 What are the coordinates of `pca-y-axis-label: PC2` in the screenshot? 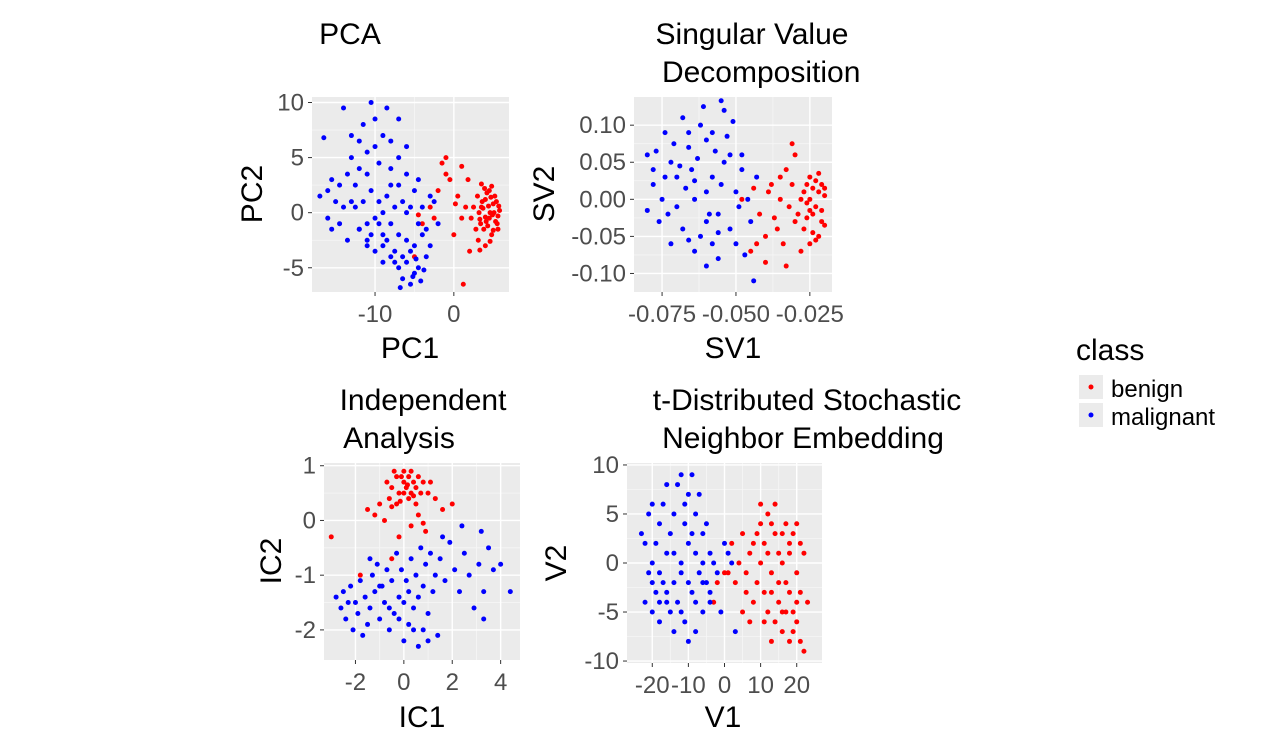 It's located at (252, 194).